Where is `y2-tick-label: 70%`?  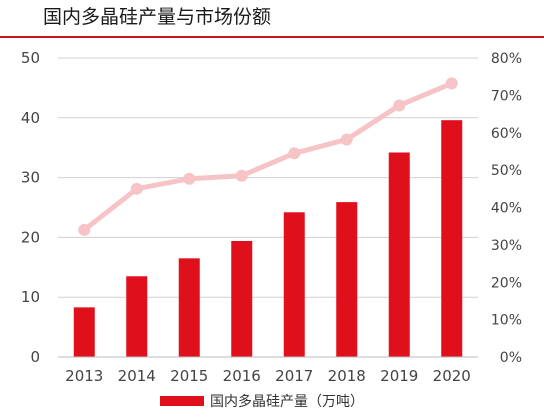 y2-tick-label: 70% is located at coordinates (506, 96).